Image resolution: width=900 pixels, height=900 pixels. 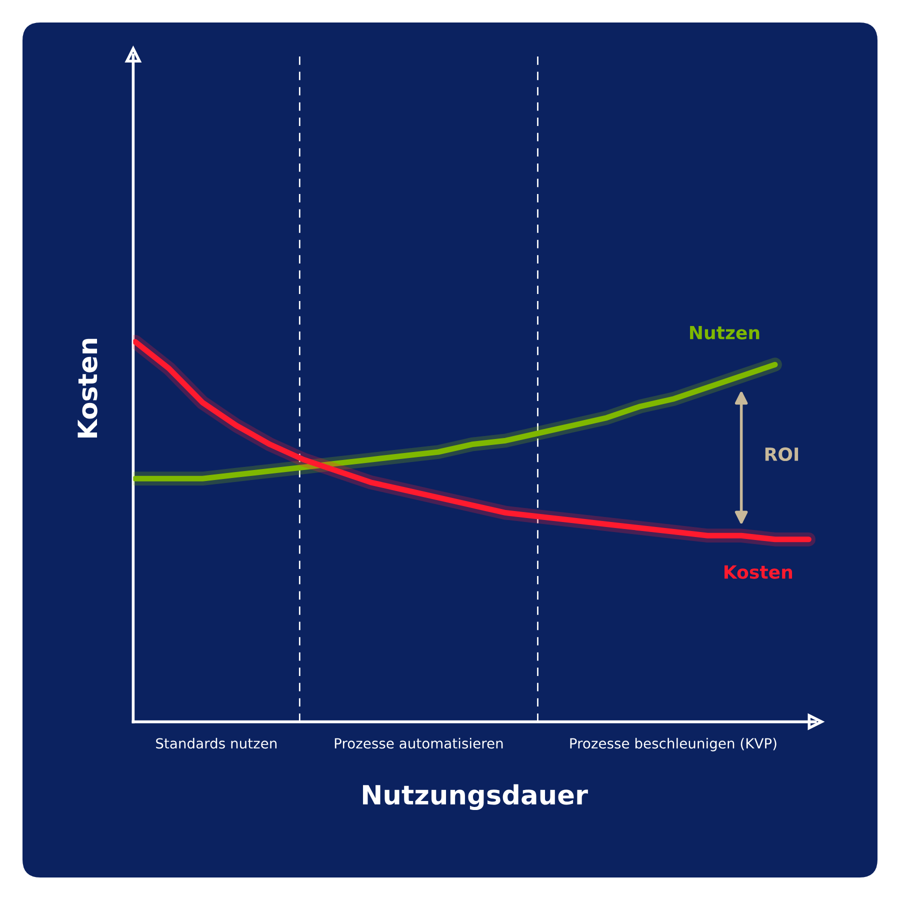 I want to click on y-axis-title: Kosten, so click(x=88, y=388).